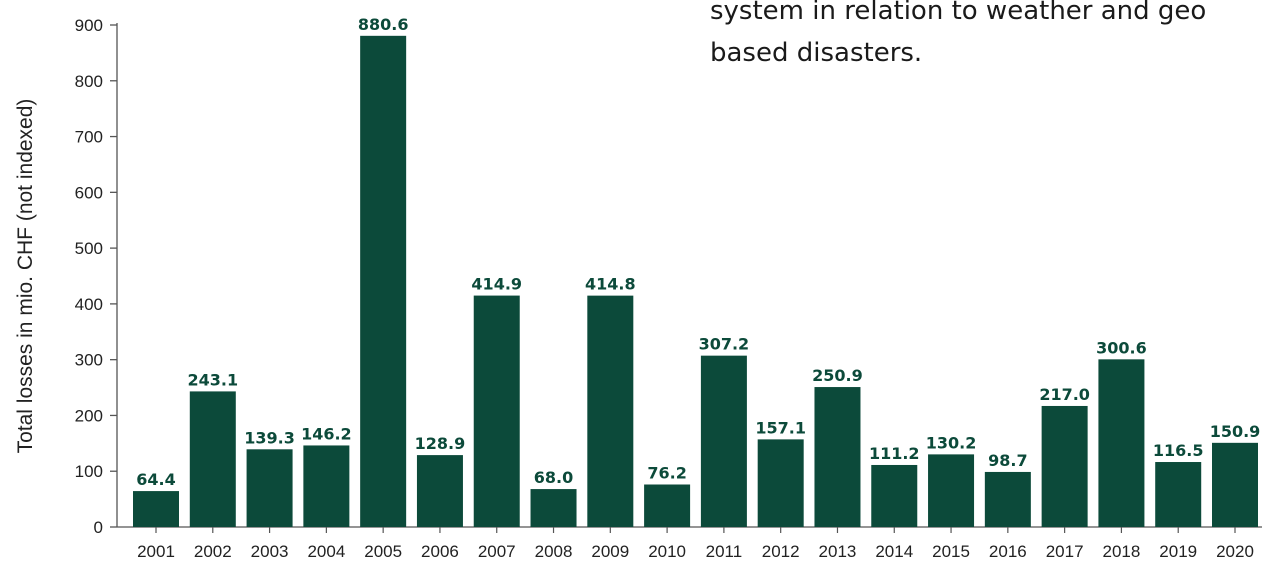 This screenshot has height=566, width=1265. I want to click on bar-2016, so click(1007, 499).